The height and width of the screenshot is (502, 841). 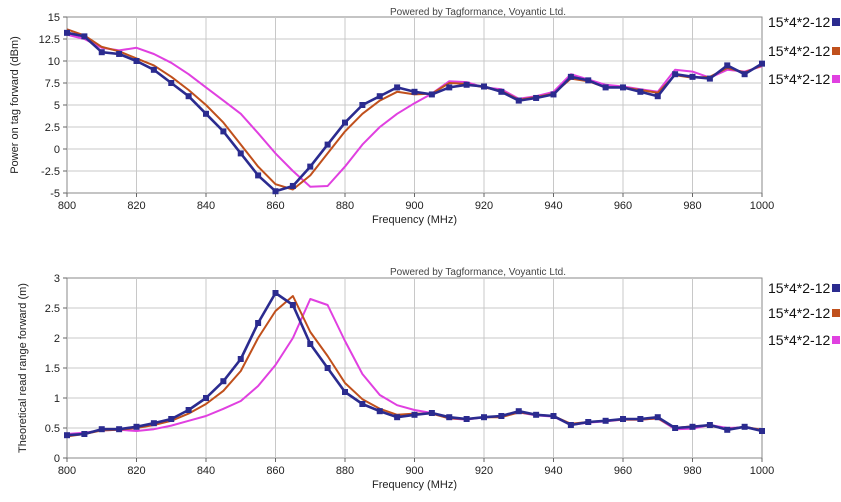 What do you see at coordinates (50, 172) in the screenshot?
I see `y-tick-label: -2.5` at bounding box center [50, 172].